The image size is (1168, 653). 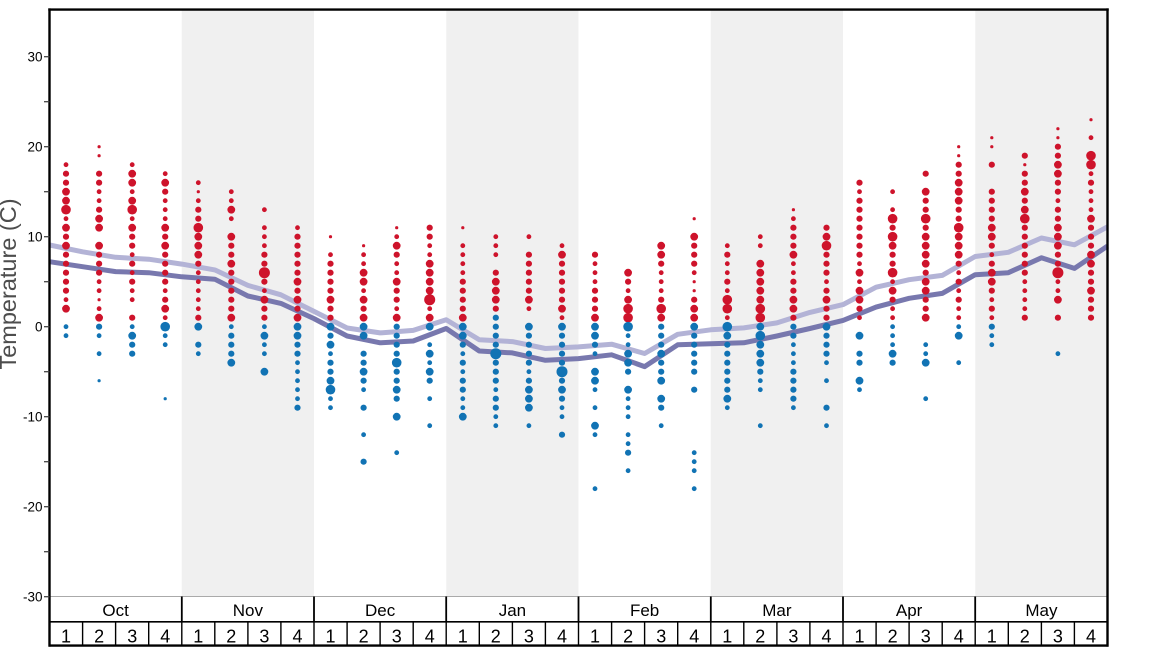 What do you see at coordinates (248, 610) in the screenshot?
I see `svg-text: Nov` at bounding box center [248, 610].